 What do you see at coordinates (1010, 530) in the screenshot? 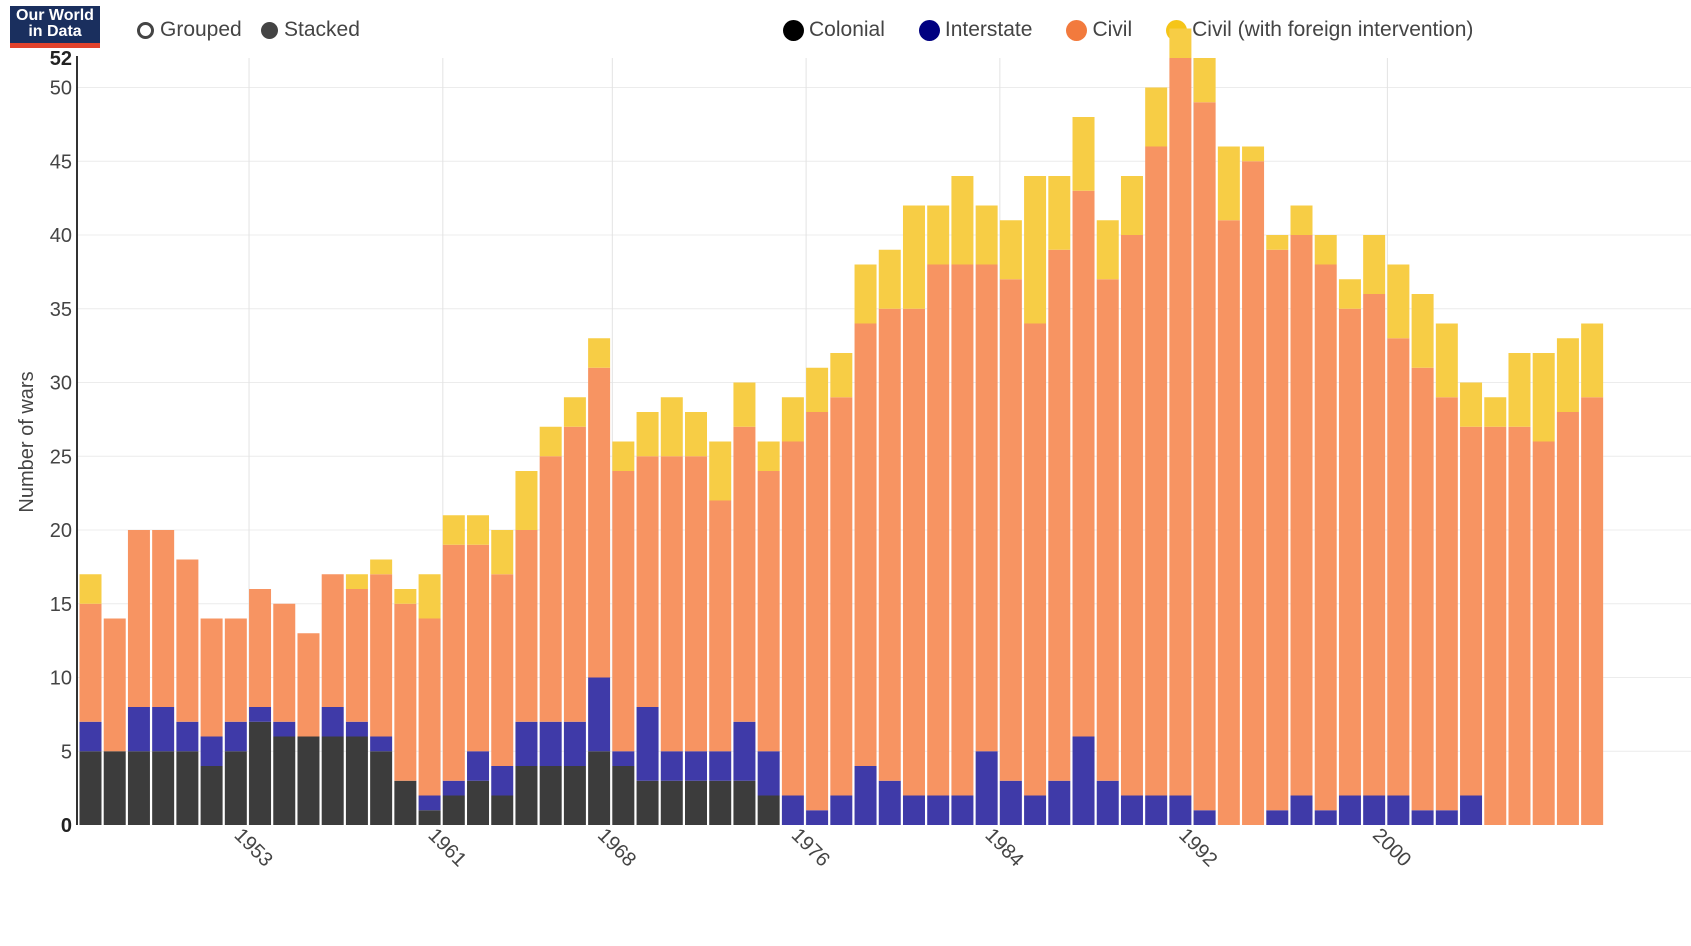
I see `bar-civil-1984` at bounding box center [1010, 530].